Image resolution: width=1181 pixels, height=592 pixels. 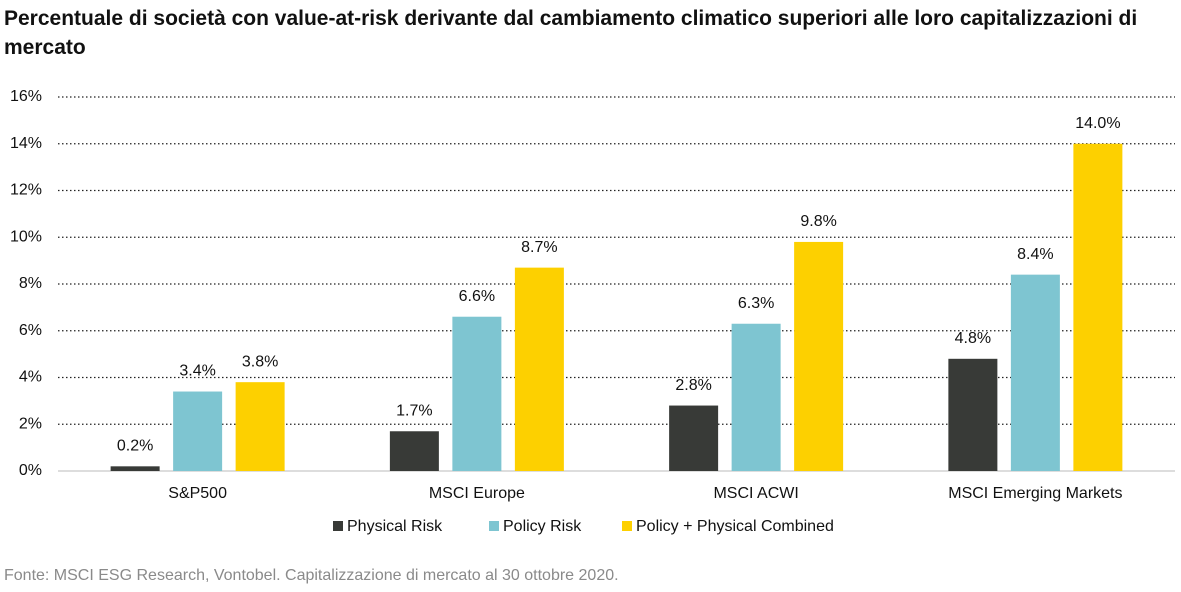 What do you see at coordinates (414, 410) in the screenshot?
I see `data-label: 1.7%` at bounding box center [414, 410].